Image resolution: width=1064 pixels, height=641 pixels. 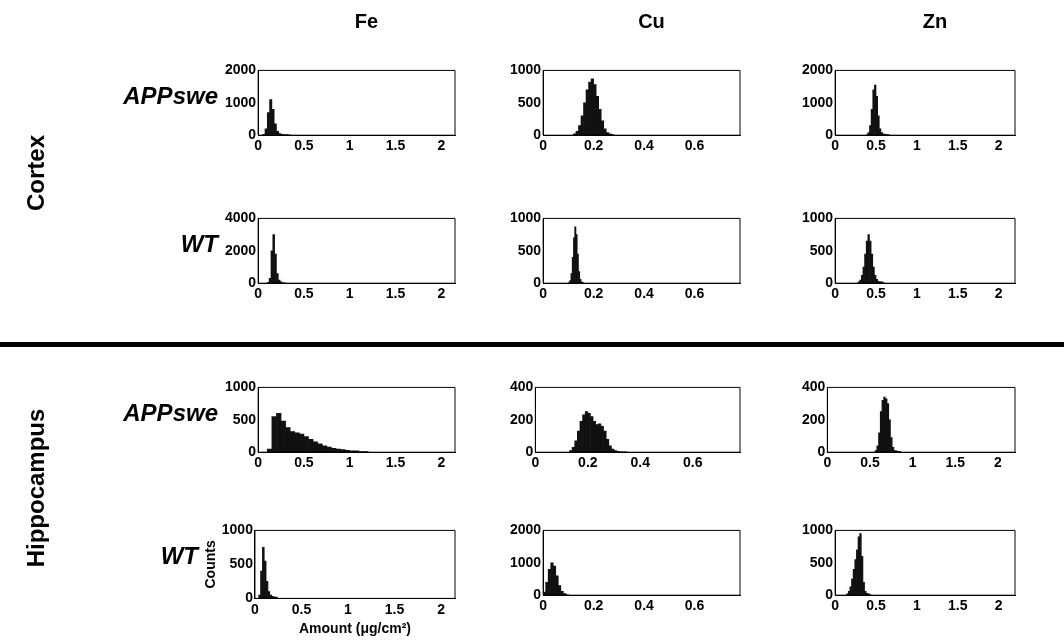 I want to click on chart-title: Cu, so click(x=651, y=21).